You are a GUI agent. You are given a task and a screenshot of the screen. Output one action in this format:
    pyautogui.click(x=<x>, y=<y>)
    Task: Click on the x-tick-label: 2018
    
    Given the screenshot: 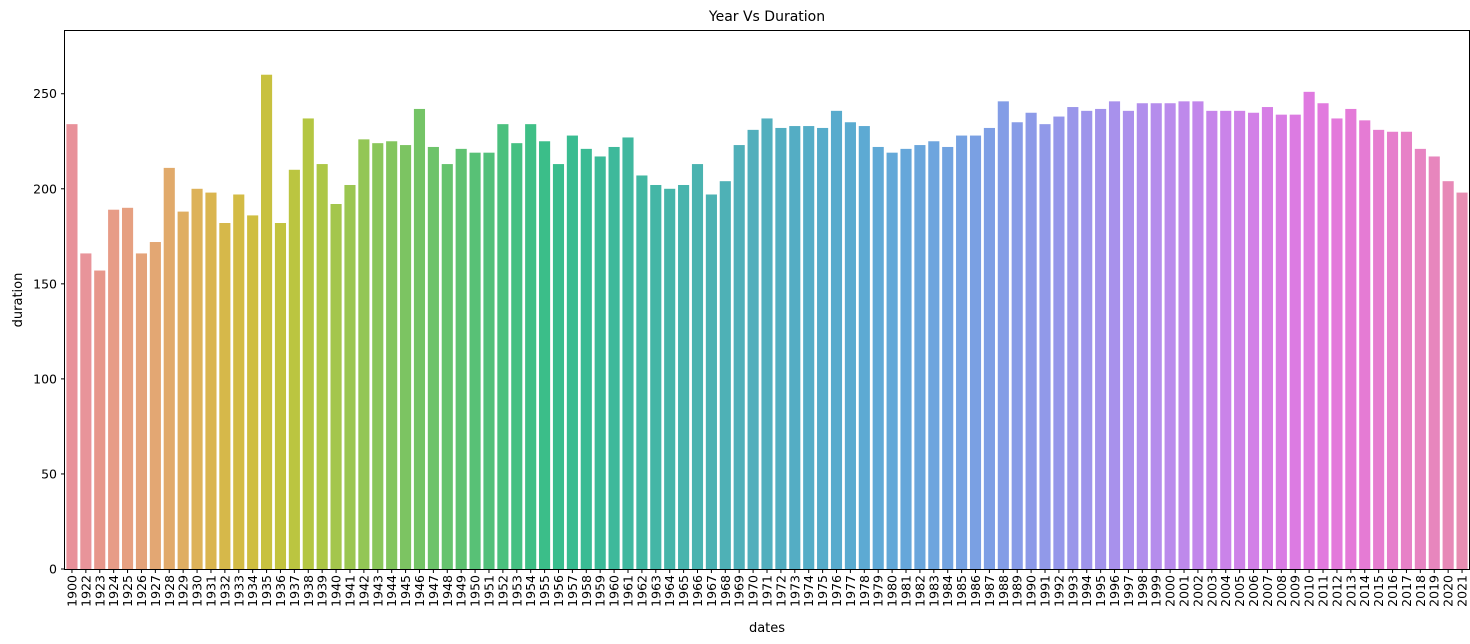 What is the action you would take?
    pyautogui.click(x=1420, y=591)
    